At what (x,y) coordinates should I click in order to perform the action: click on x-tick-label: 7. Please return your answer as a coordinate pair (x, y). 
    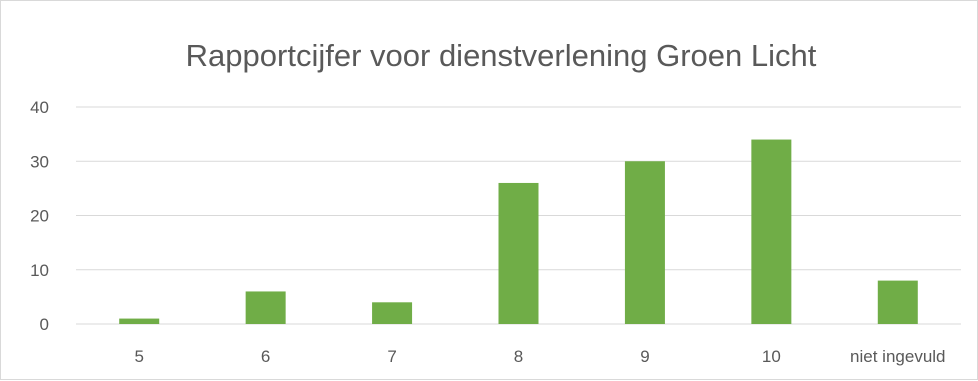
    Looking at the image, I should click on (391, 356).